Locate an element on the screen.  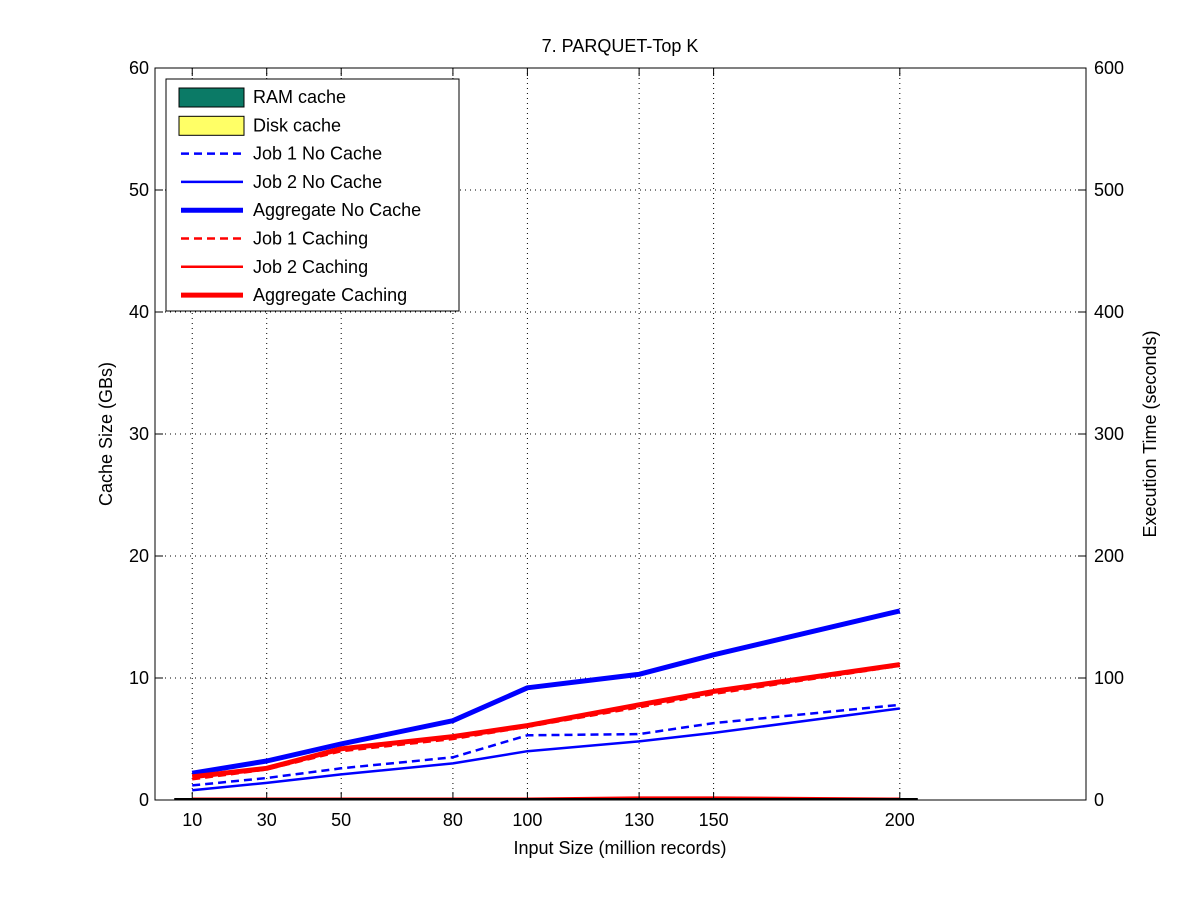
x-tick-label: 130 is located at coordinates (639, 820).